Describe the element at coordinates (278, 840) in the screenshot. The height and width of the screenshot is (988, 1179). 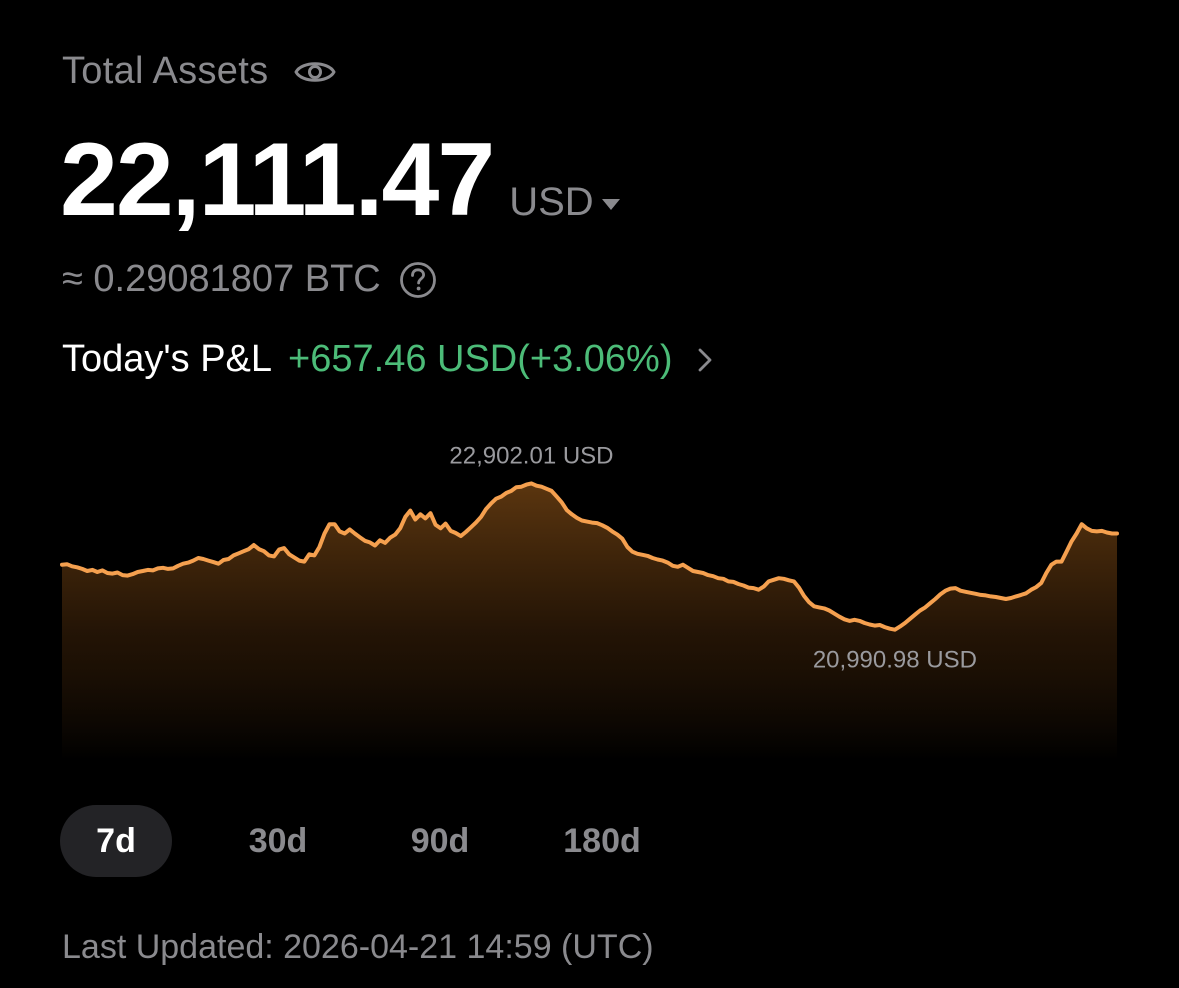
I see `tab-30d: 30d` at that location.